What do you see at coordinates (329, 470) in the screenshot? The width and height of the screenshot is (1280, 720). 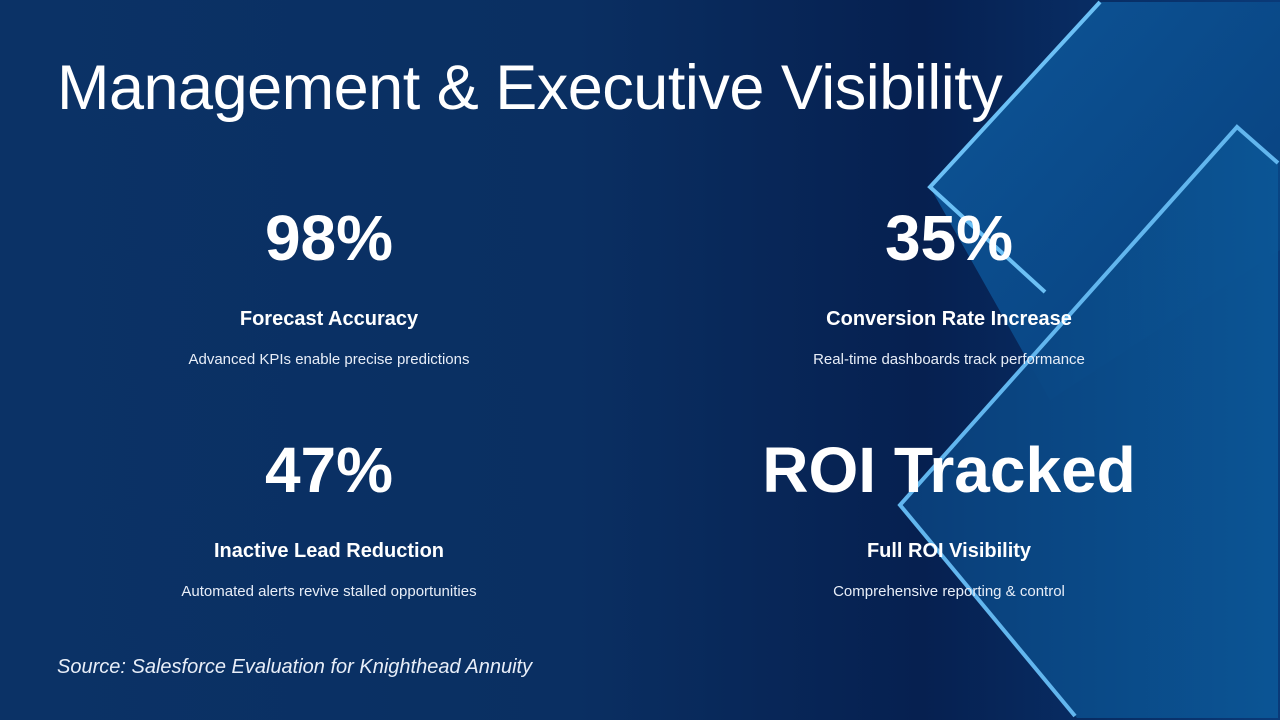 I see `stat-value: 47%` at bounding box center [329, 470].